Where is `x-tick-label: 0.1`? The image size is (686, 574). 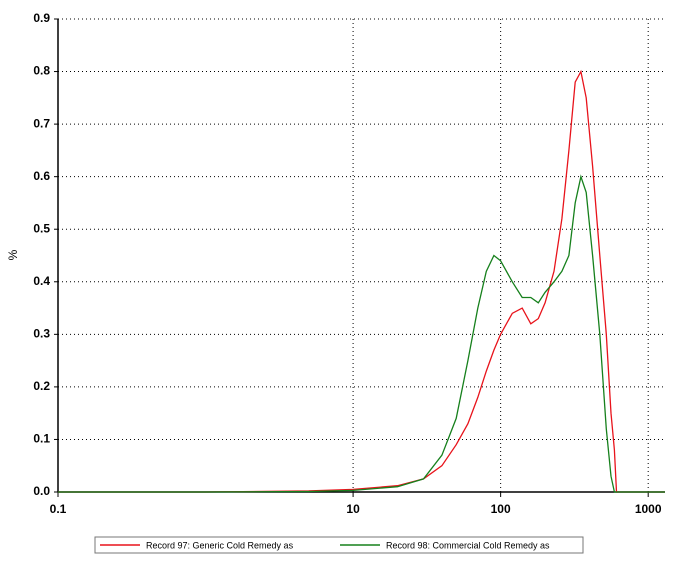 x-tick-label: 0.1 is located at coordinates (58, 509).